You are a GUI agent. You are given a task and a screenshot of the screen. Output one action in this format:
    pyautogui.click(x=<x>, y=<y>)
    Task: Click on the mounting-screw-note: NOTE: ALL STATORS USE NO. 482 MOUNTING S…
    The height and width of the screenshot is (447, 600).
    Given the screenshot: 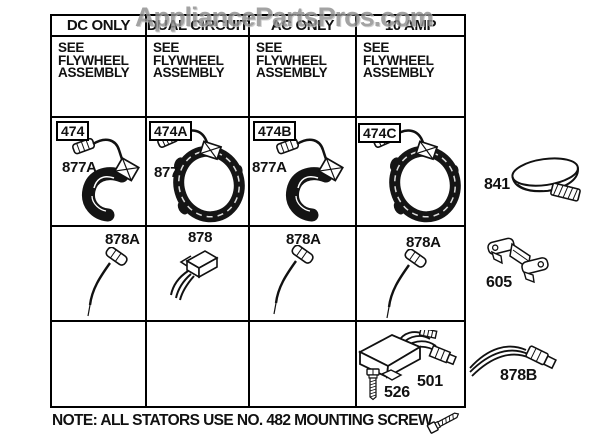 What is the action you would take?
    pyautogui.click(x=244, y=420)
    